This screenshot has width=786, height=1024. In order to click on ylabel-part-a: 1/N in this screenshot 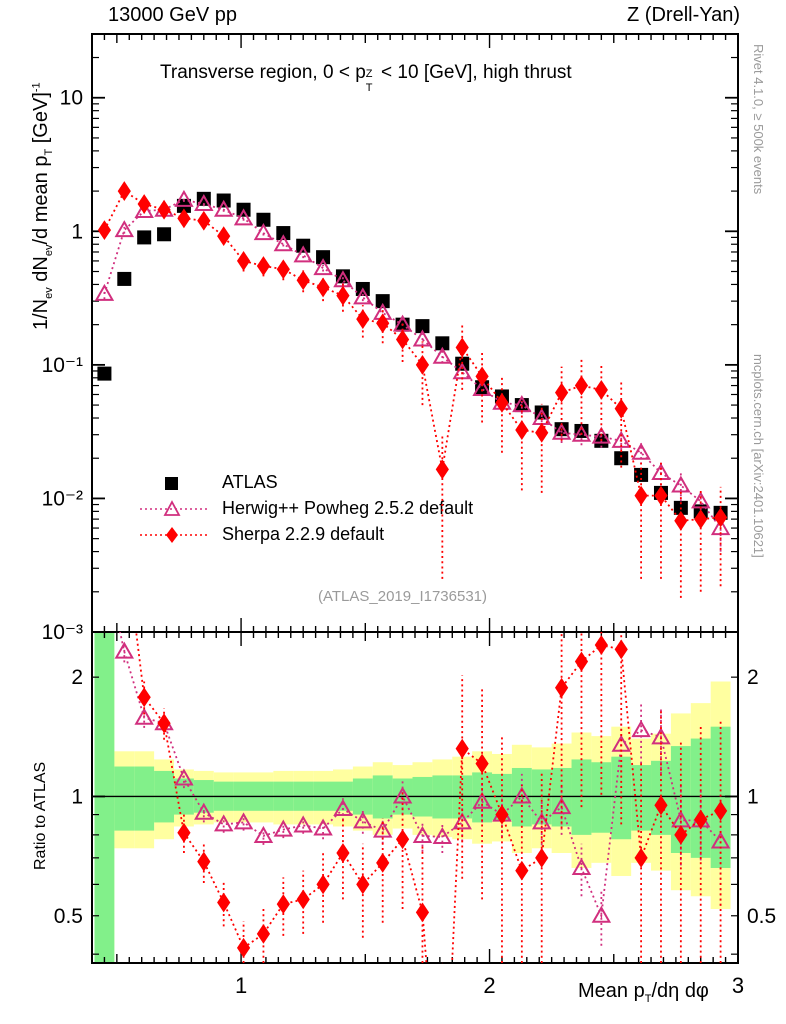, I will do `click(41, 314)`.